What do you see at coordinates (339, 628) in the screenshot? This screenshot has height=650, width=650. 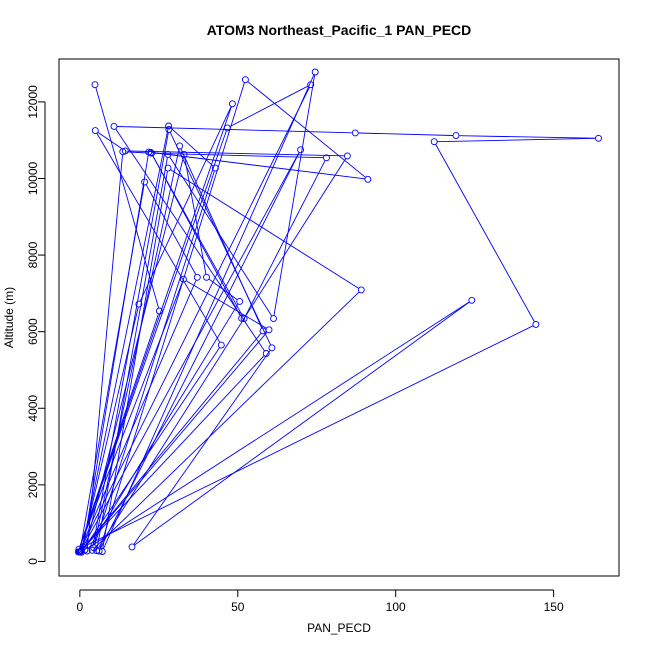 I see `x-axis-label: PAN_PECD` at bounding box center [339, 628].